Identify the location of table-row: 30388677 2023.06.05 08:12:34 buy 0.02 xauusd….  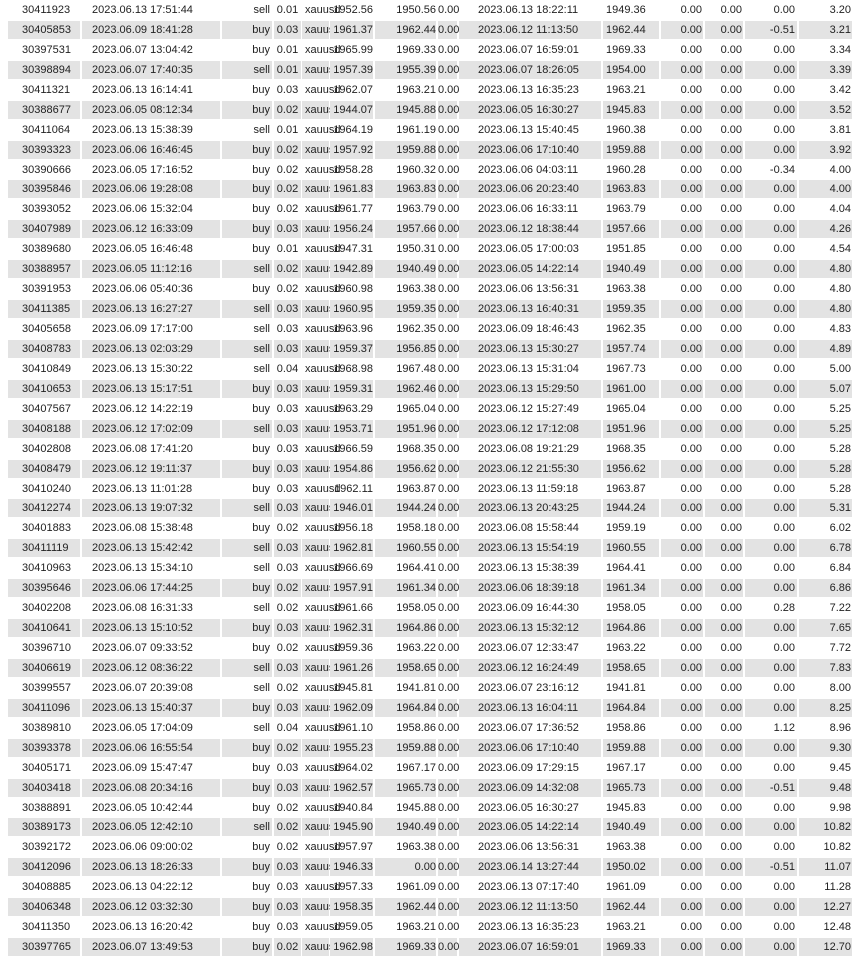
(430, 110).